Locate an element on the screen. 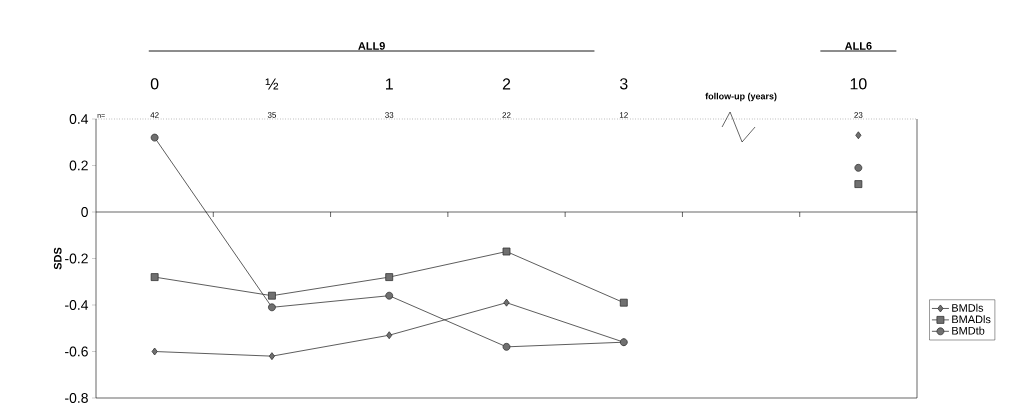 This screenshot has height=420, width=1028. x-axis-title: follow-up (years) is located at coordinates (741, 97).